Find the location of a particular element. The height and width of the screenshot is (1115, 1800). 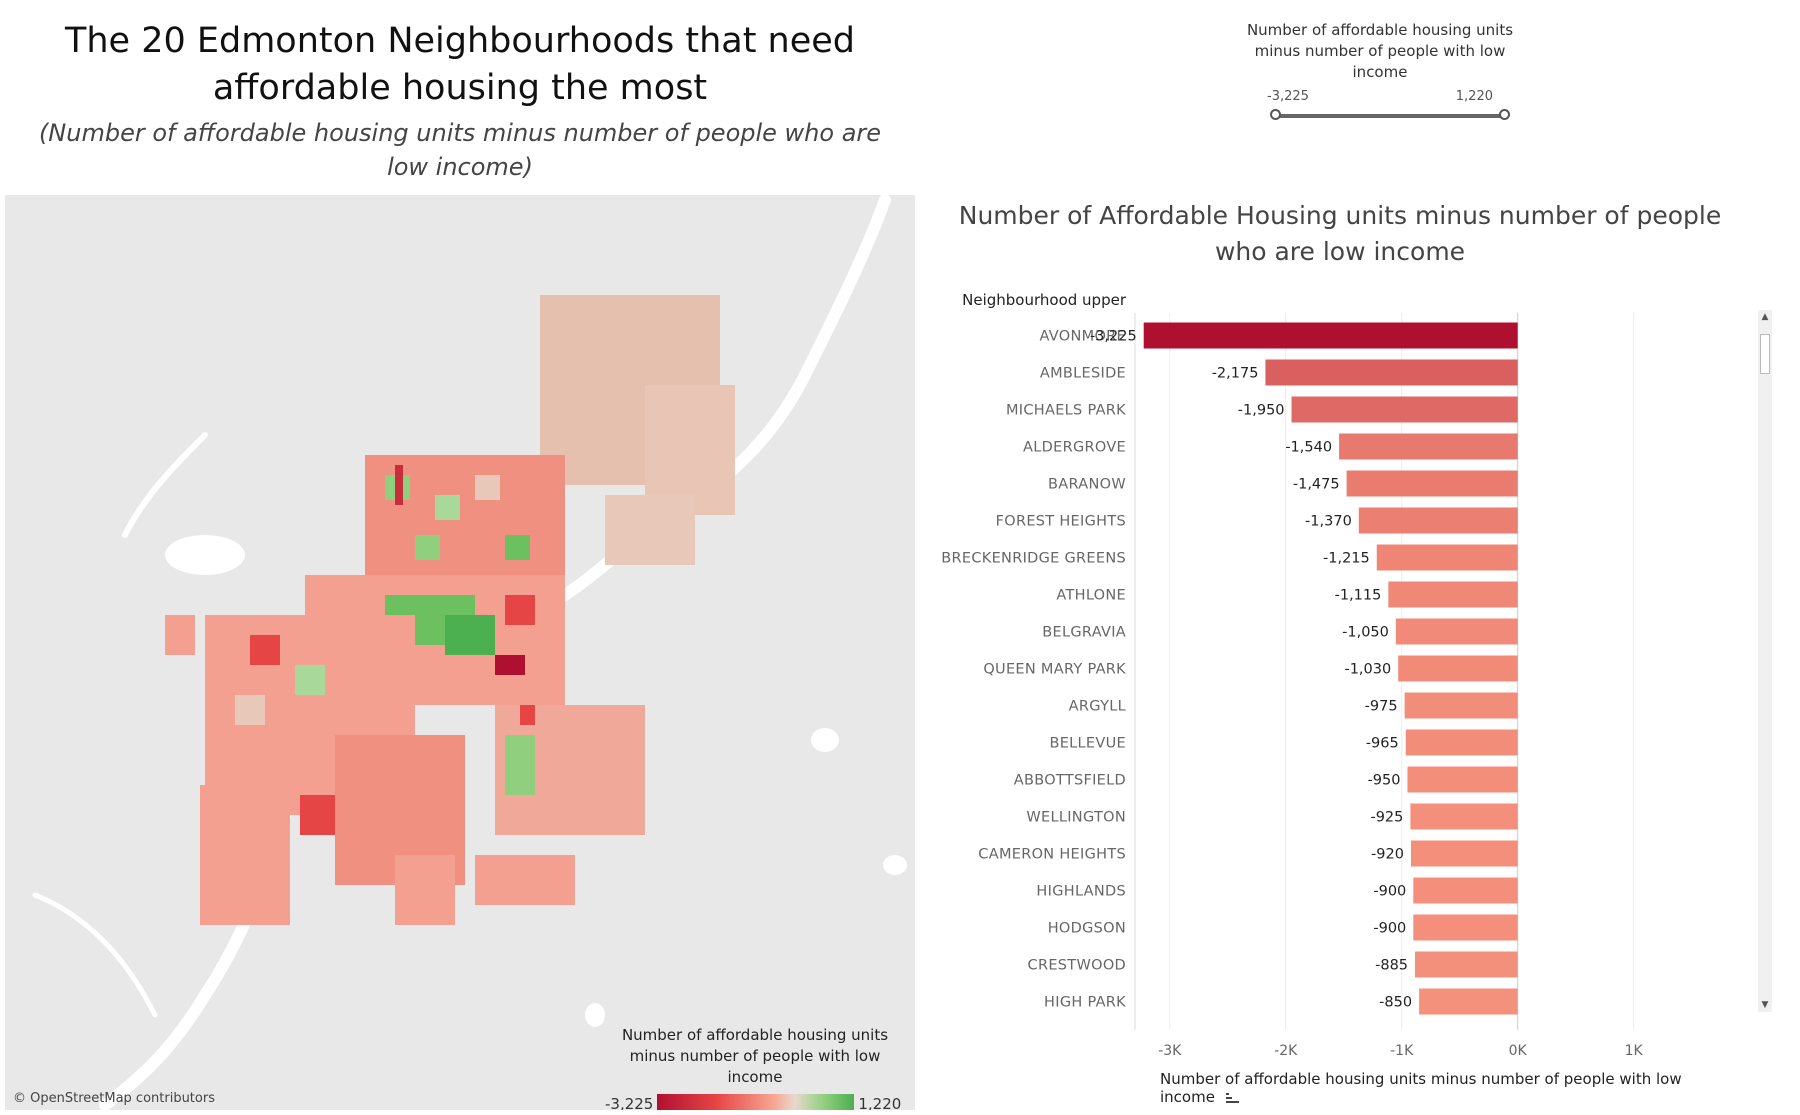

map-legend-min: -3,225 is located at coordinates (629, 1102).